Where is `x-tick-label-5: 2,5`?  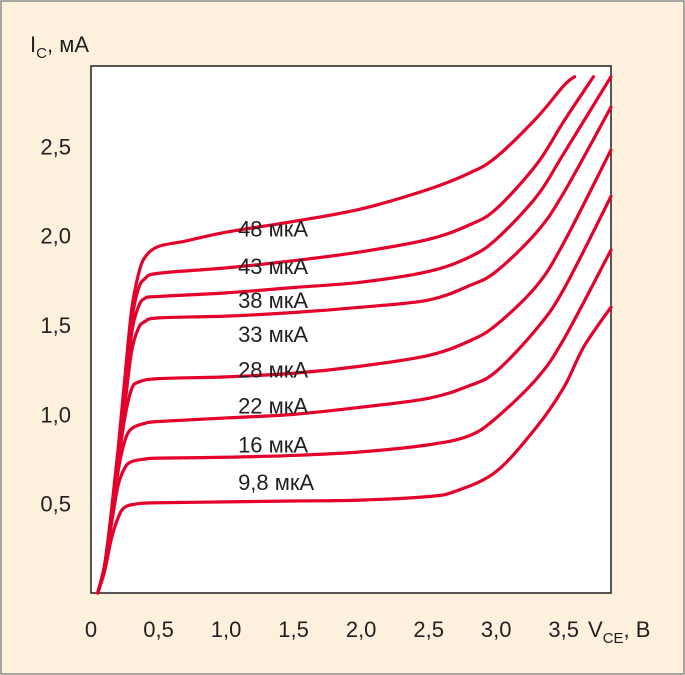 x-tick-label-5: 2,5 is located at coordinates (428, 629).